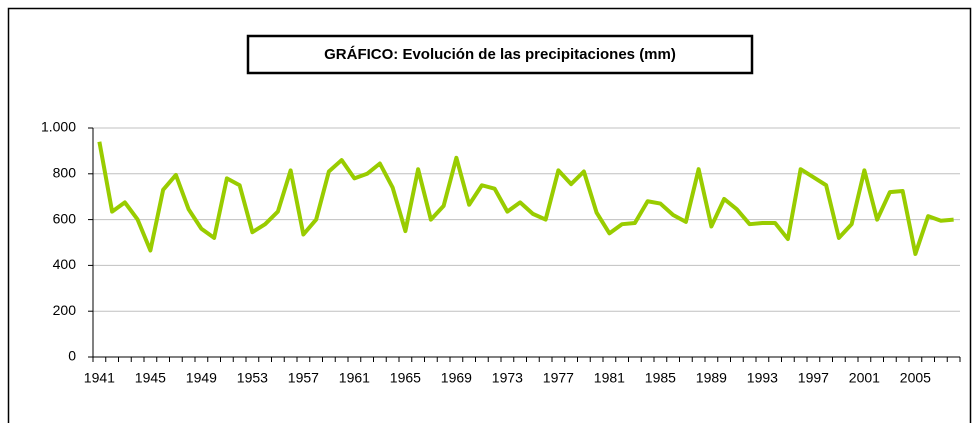 This screenshot has width=979, height=423. I want to click on x-tick-label: 1985, so click(660, 378).